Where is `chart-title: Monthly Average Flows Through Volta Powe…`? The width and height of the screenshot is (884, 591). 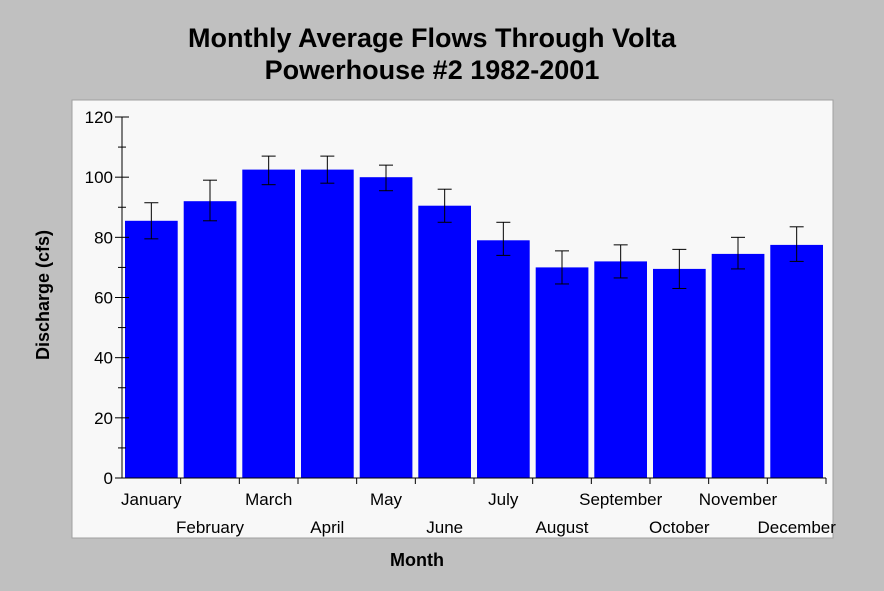
chart-title: Monthly Average Flows Through Volta Powe… is located at coordinates (432, 54).